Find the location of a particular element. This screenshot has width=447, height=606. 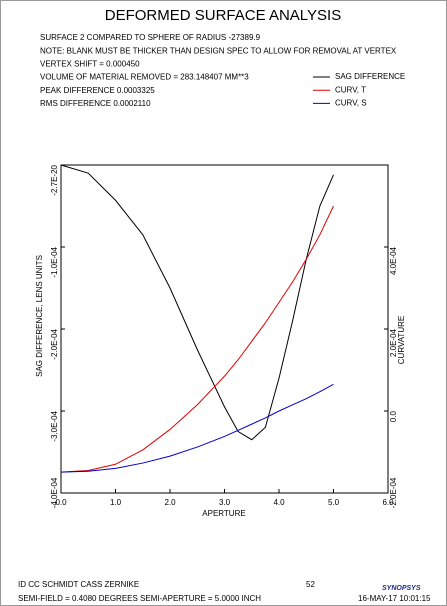

footer-text: ID CC SCHMIDT CASS ZERNIKE is located at coordinates (78, 584).